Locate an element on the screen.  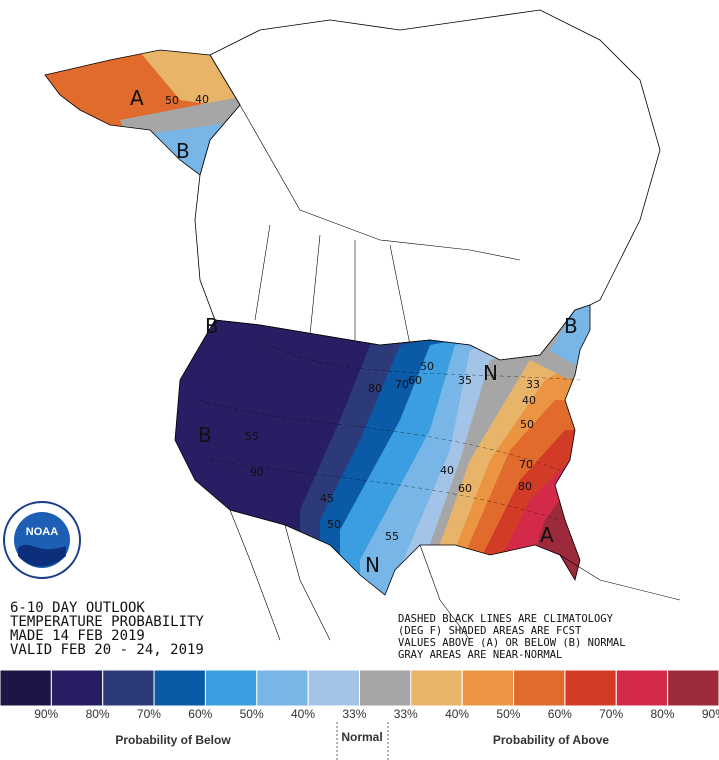
map-label: 90 is located at coordinates (257, 472).